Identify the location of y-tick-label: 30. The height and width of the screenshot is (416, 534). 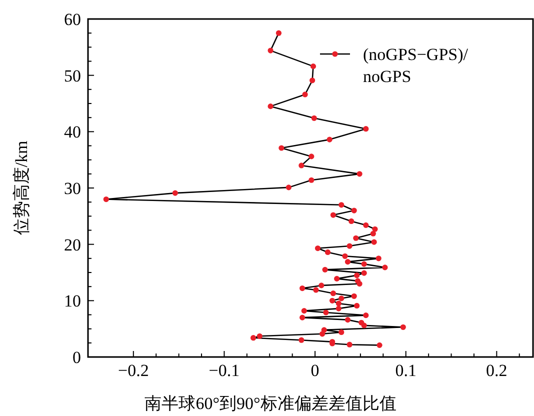
(72, 188).